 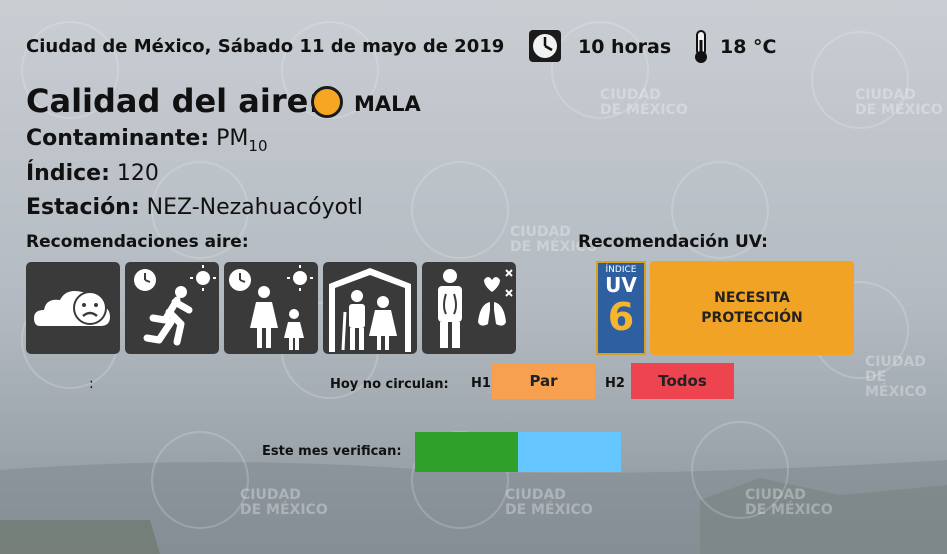 I want to click on h2-value: Todos, so click(x=682, y=381).